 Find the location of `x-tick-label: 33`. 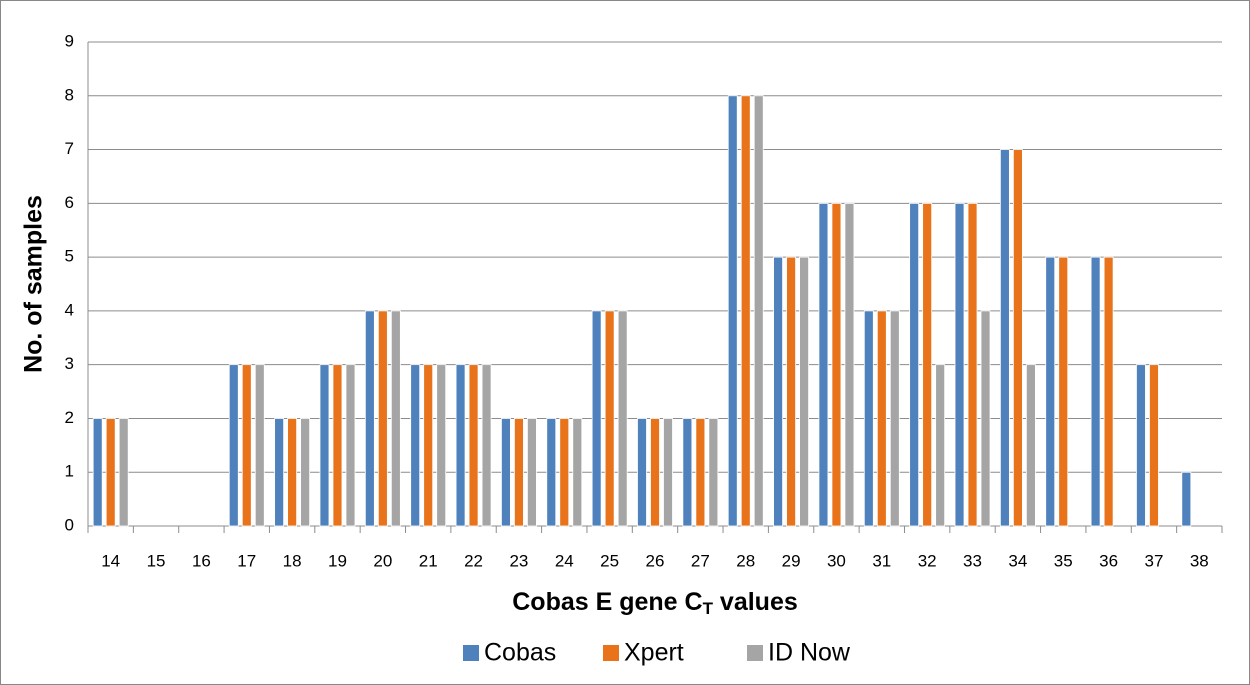

x-tick-label: 33 is located at coordinates (972, 560).